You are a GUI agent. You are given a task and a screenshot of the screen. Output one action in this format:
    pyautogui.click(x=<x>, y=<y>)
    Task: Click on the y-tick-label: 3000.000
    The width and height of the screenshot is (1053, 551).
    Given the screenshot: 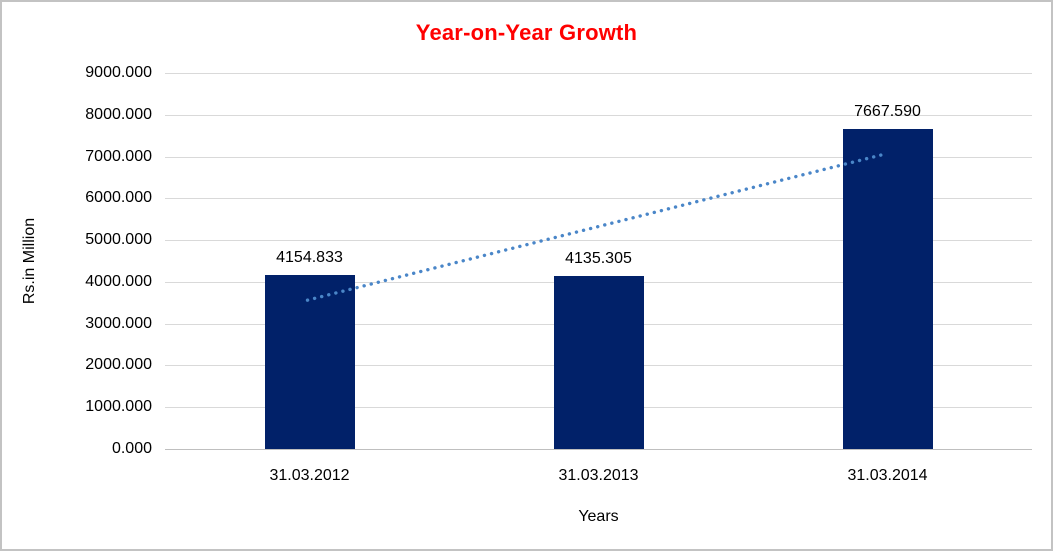 What is the action you would take?
    pyautogui.click(x=118, y=323)
    